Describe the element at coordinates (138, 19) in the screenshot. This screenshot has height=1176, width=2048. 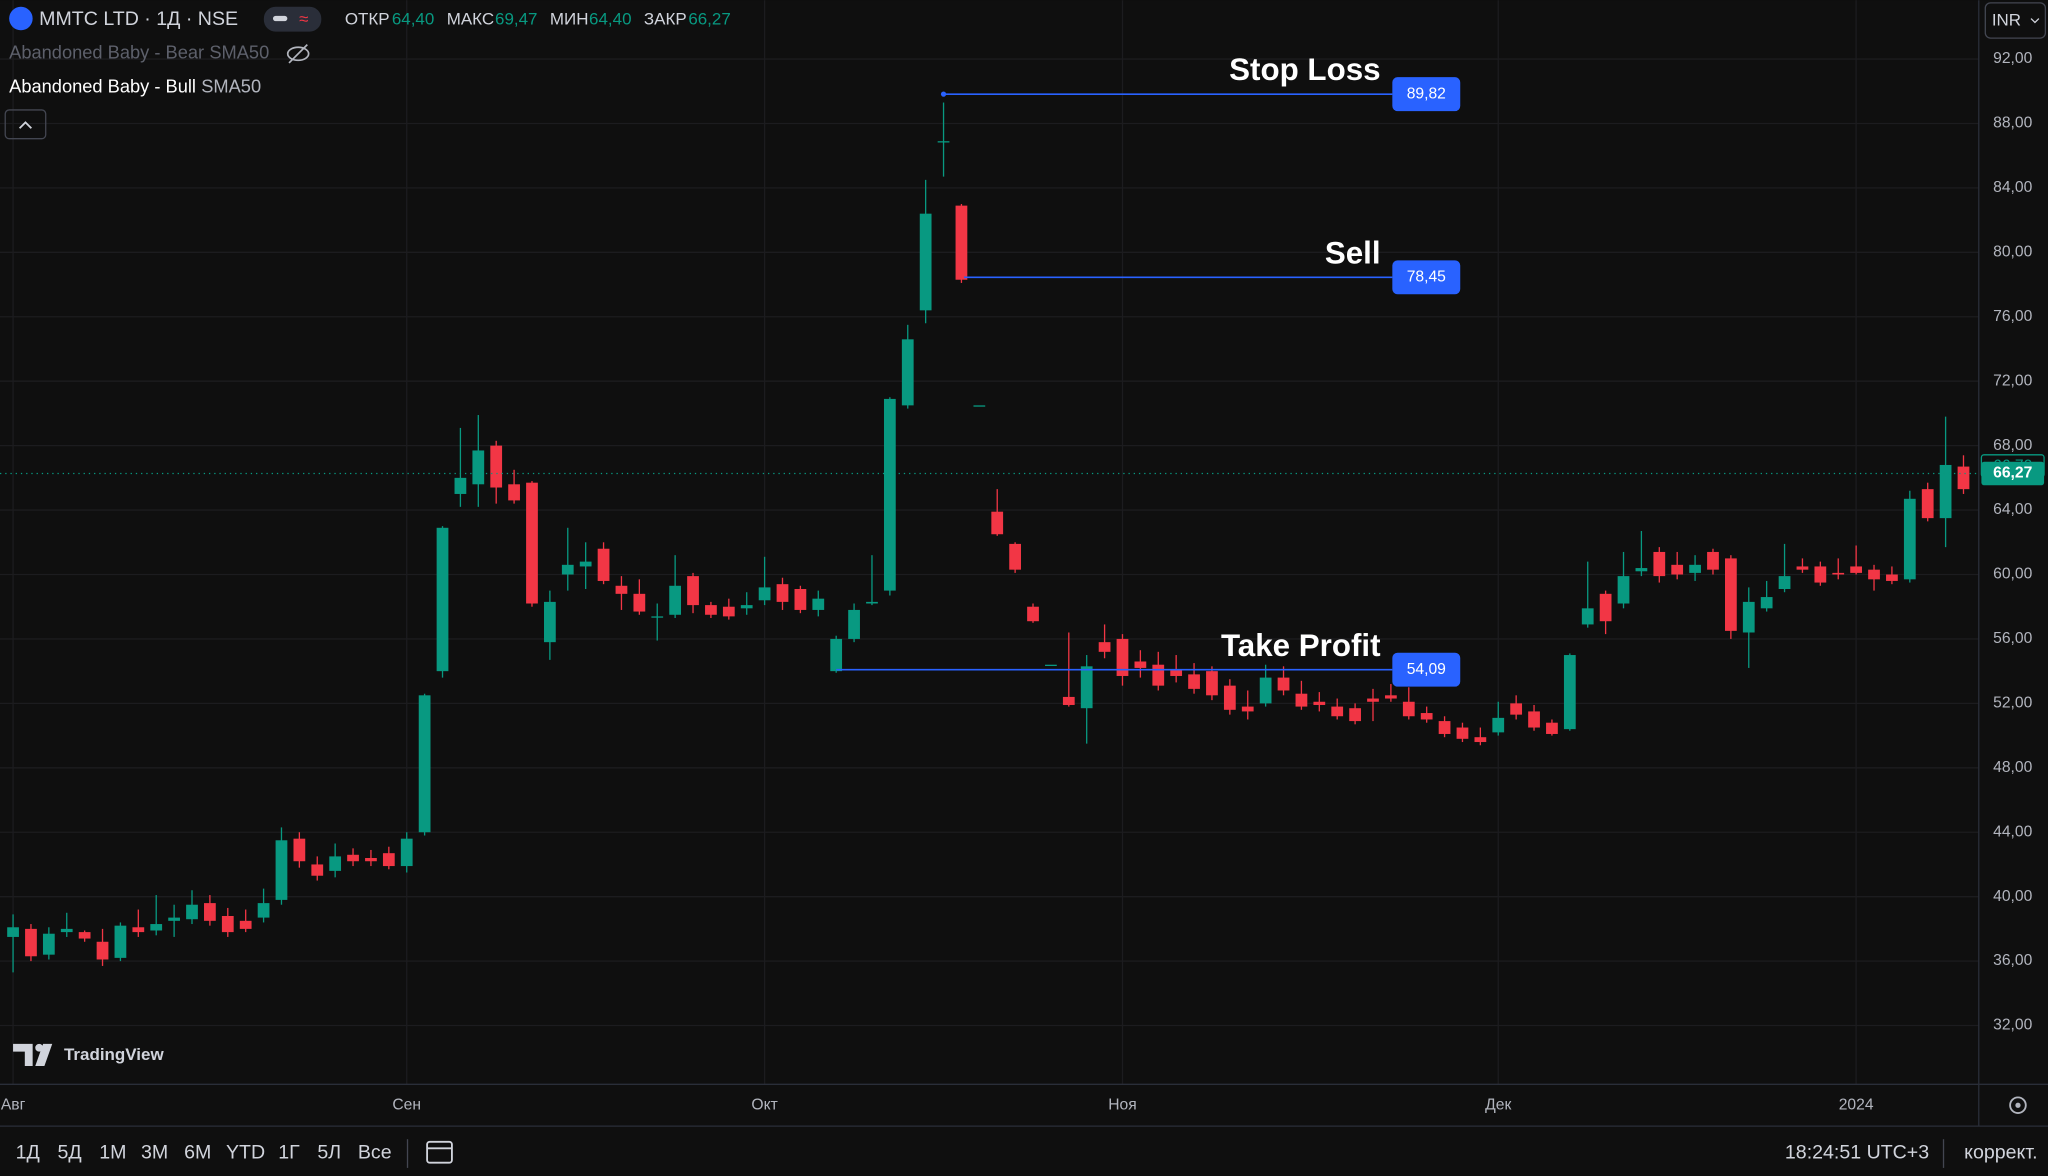
I see `symbol: MMTC LTD · 1Д · NSE` at that location.